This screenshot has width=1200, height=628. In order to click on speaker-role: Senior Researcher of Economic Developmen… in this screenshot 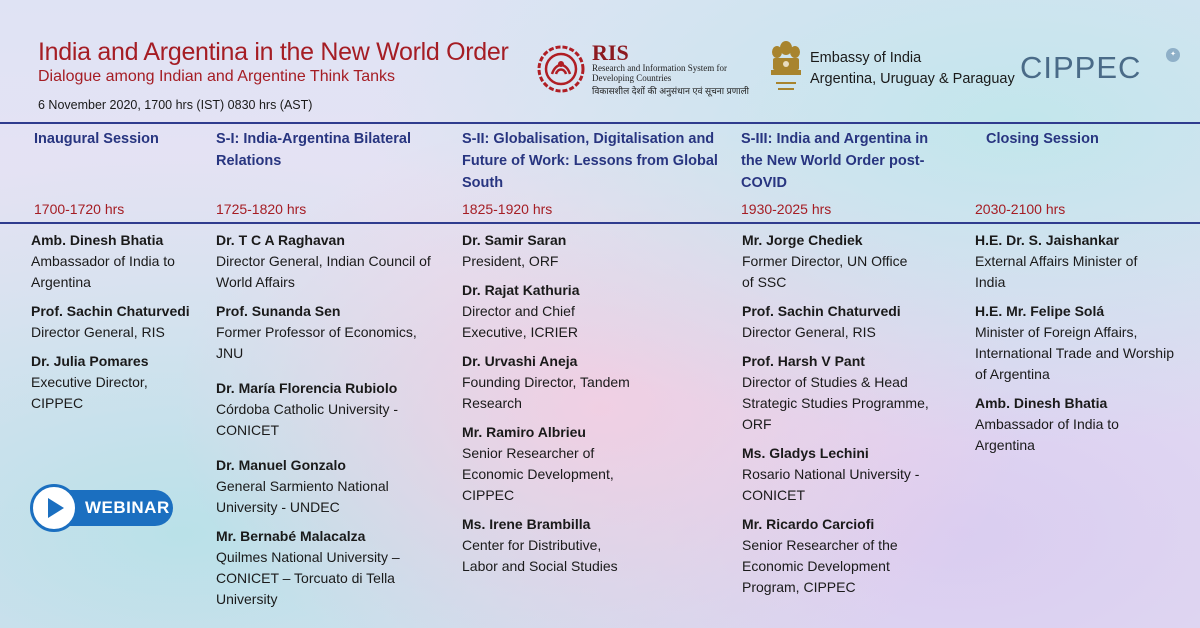, I will do `click(538, 474)`.